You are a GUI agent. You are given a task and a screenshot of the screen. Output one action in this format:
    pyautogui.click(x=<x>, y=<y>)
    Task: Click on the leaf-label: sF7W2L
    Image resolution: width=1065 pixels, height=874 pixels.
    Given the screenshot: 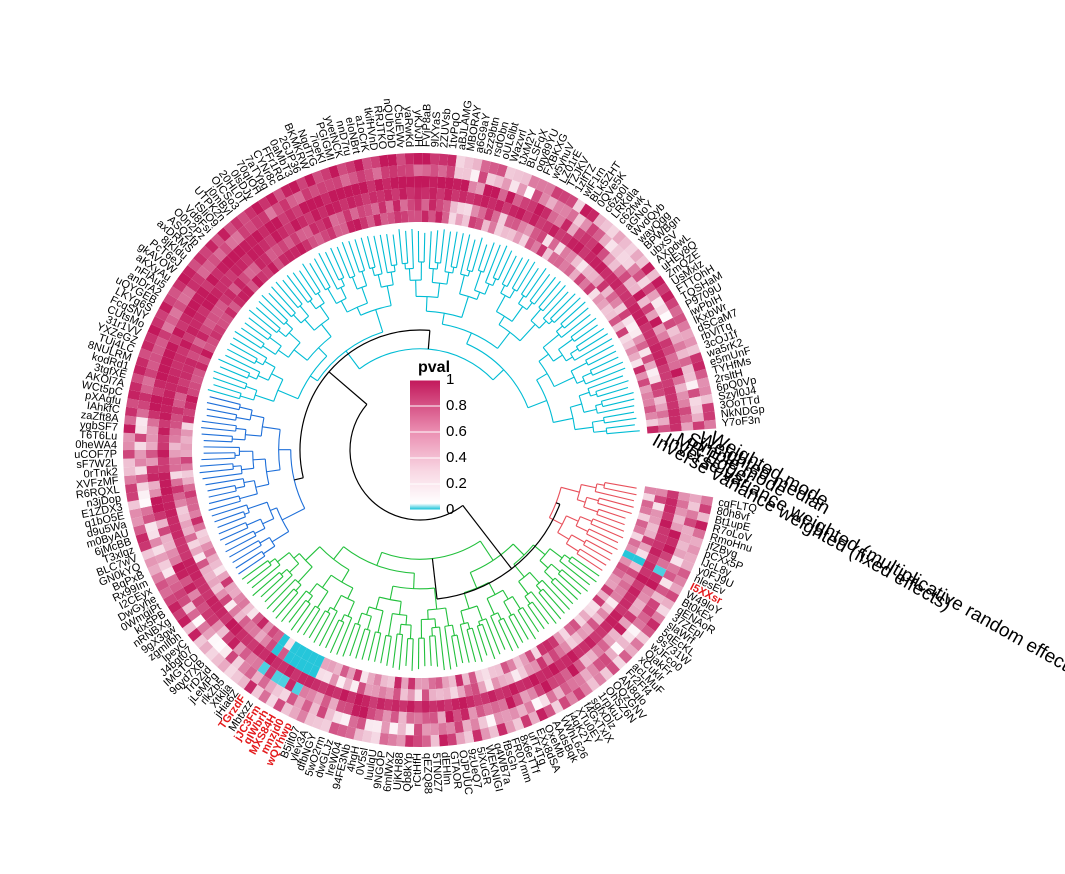 What is the action you would take?
    pyautogui.click(x=96, y=464)
    